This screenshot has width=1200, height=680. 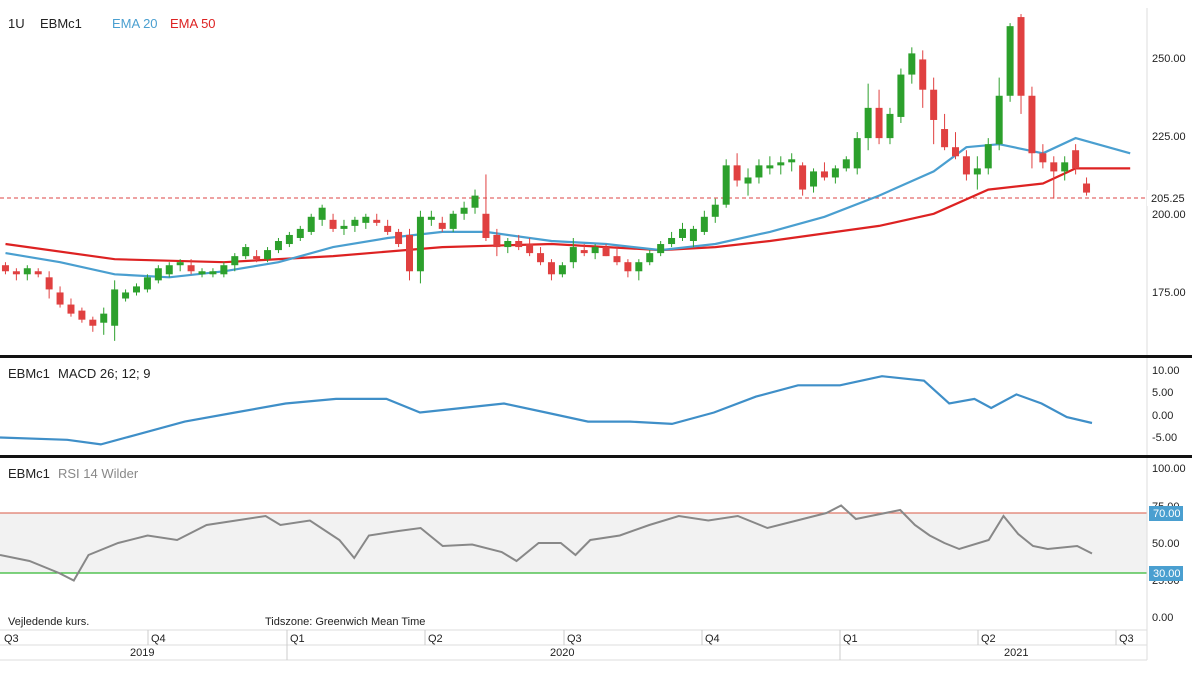 What do you see at coordinates (1167, 198) in the screenshot?
I see `current-price-badge` at bounding box center [1167, 198].